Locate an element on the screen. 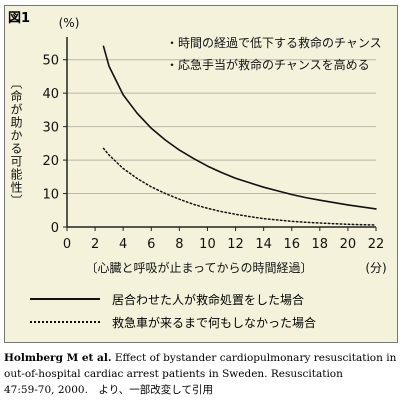 Image resolution: width=404 pixels, height=403 pixels. series-line-dotted is located at coordinates (239, 186).